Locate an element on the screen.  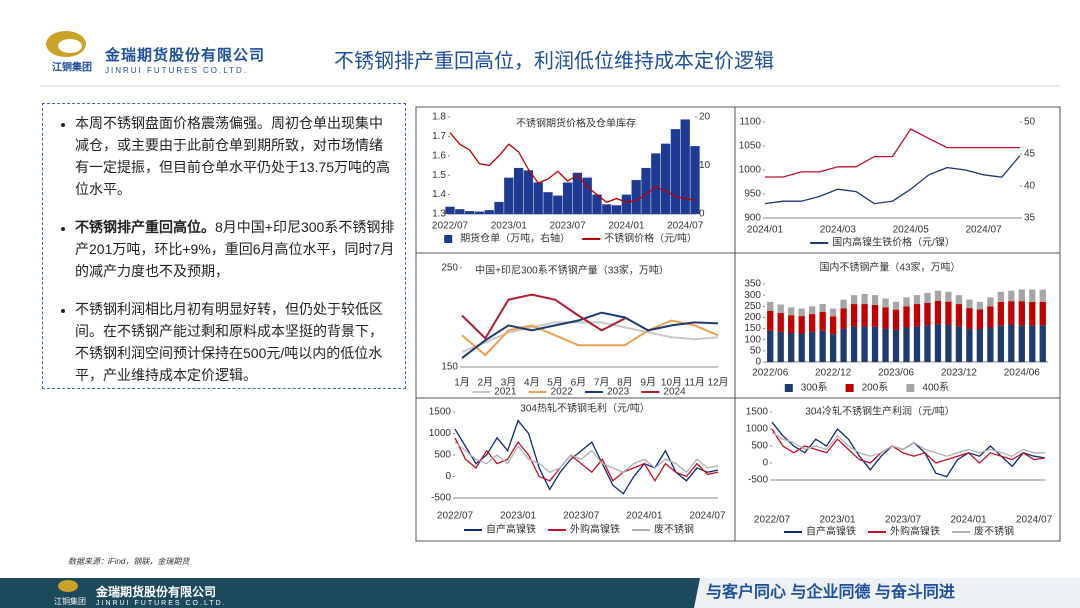
x-tick-label: 11月 is located at coordinates (695, 383).